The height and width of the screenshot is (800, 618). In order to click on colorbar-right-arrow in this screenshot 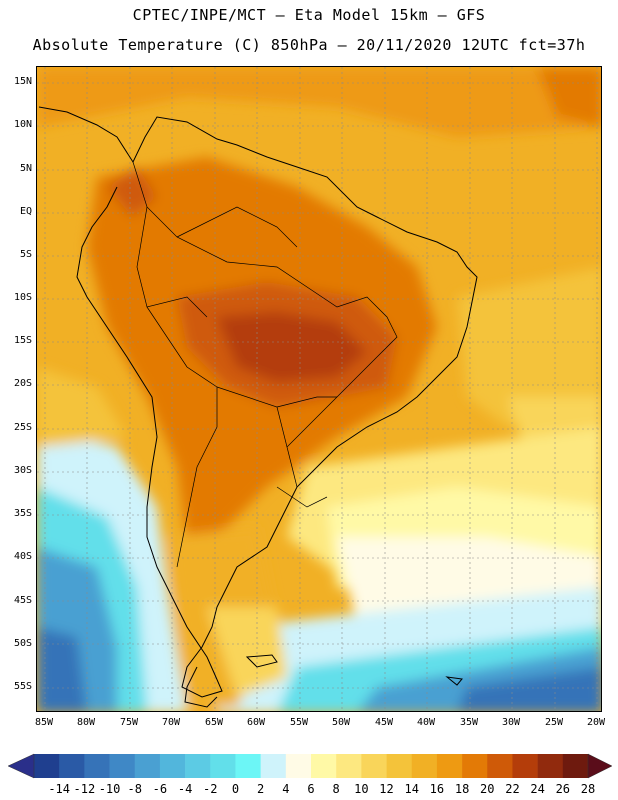, I will do `click(600, 766)`.